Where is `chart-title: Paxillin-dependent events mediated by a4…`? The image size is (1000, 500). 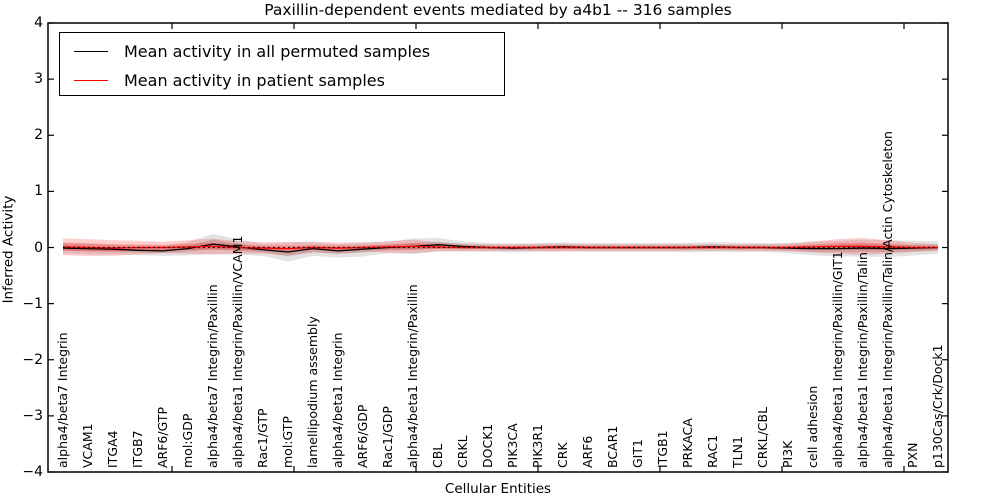
chart-title: Paxillin-dependent events mediated by a4… is located at coordinates (498, 10).